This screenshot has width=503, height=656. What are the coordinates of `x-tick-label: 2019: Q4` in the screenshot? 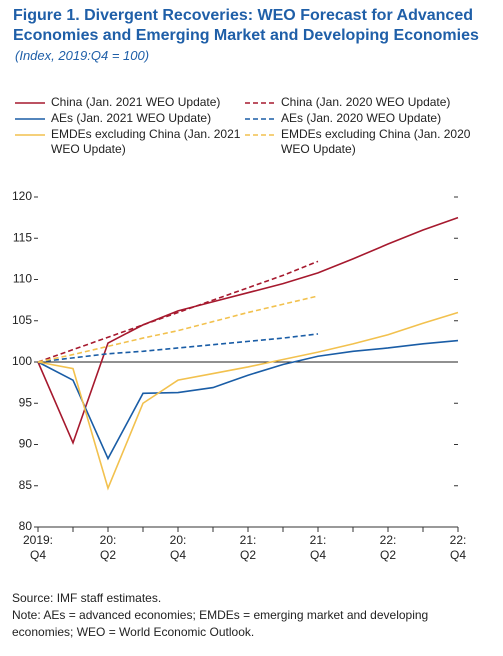 It's located at (38, 547).